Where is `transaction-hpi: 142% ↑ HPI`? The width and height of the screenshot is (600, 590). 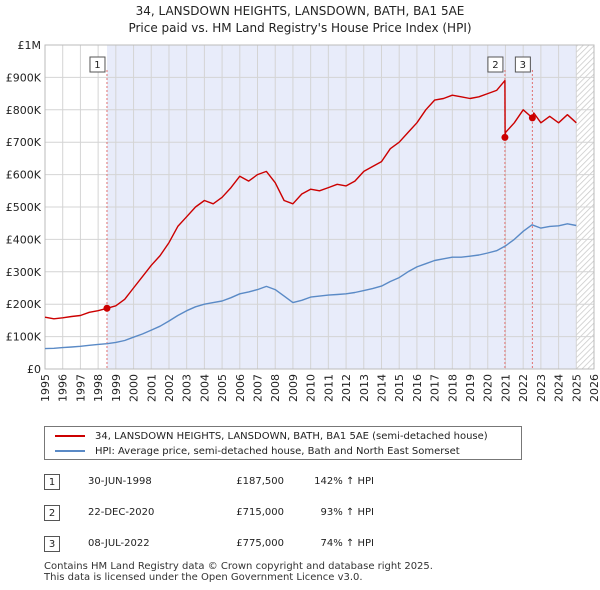
transaction-hpi: 142% ↑ HPI is located at coordinates (344, 481).